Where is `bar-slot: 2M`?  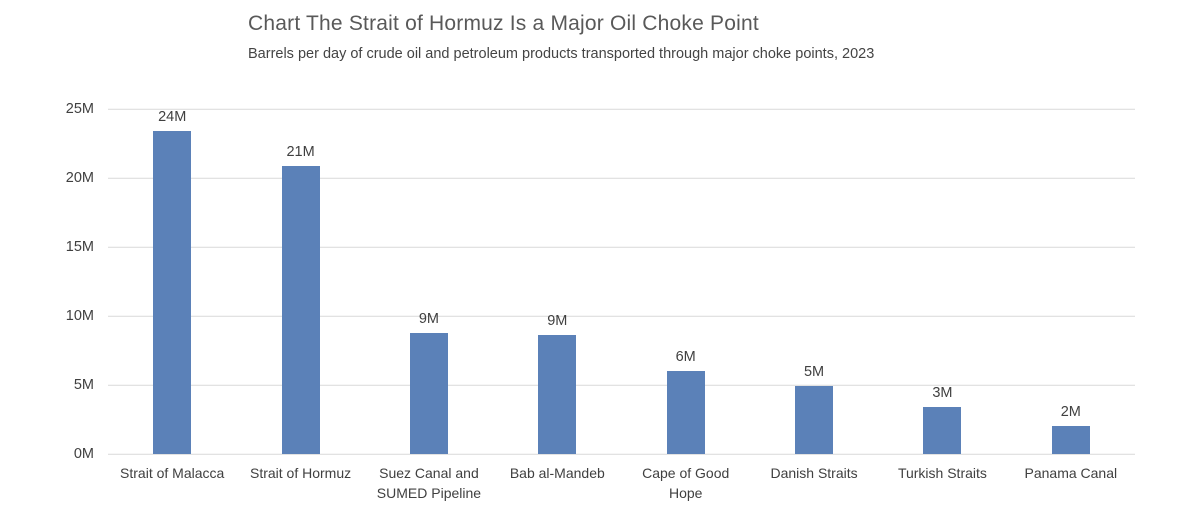
bar-slot: 2M is located at coordinates (1071, 281).